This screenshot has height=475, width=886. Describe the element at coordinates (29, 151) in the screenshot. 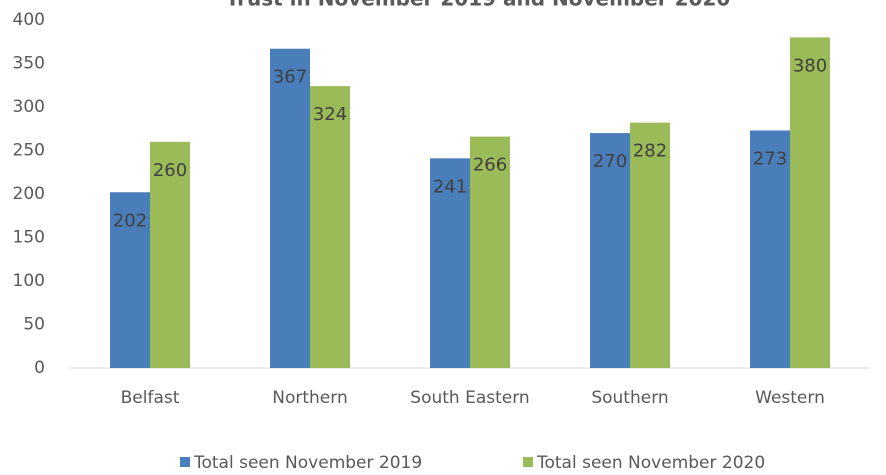

I see `y-tick-label: 250` at that location.